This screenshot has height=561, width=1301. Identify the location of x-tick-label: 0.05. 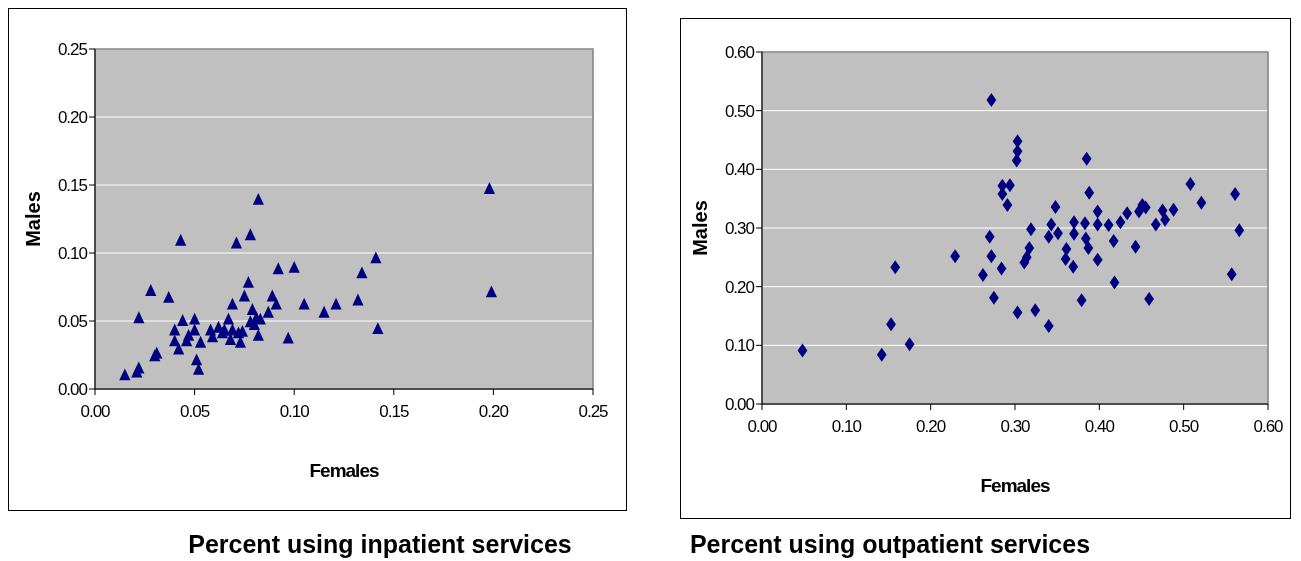
(195, 411).